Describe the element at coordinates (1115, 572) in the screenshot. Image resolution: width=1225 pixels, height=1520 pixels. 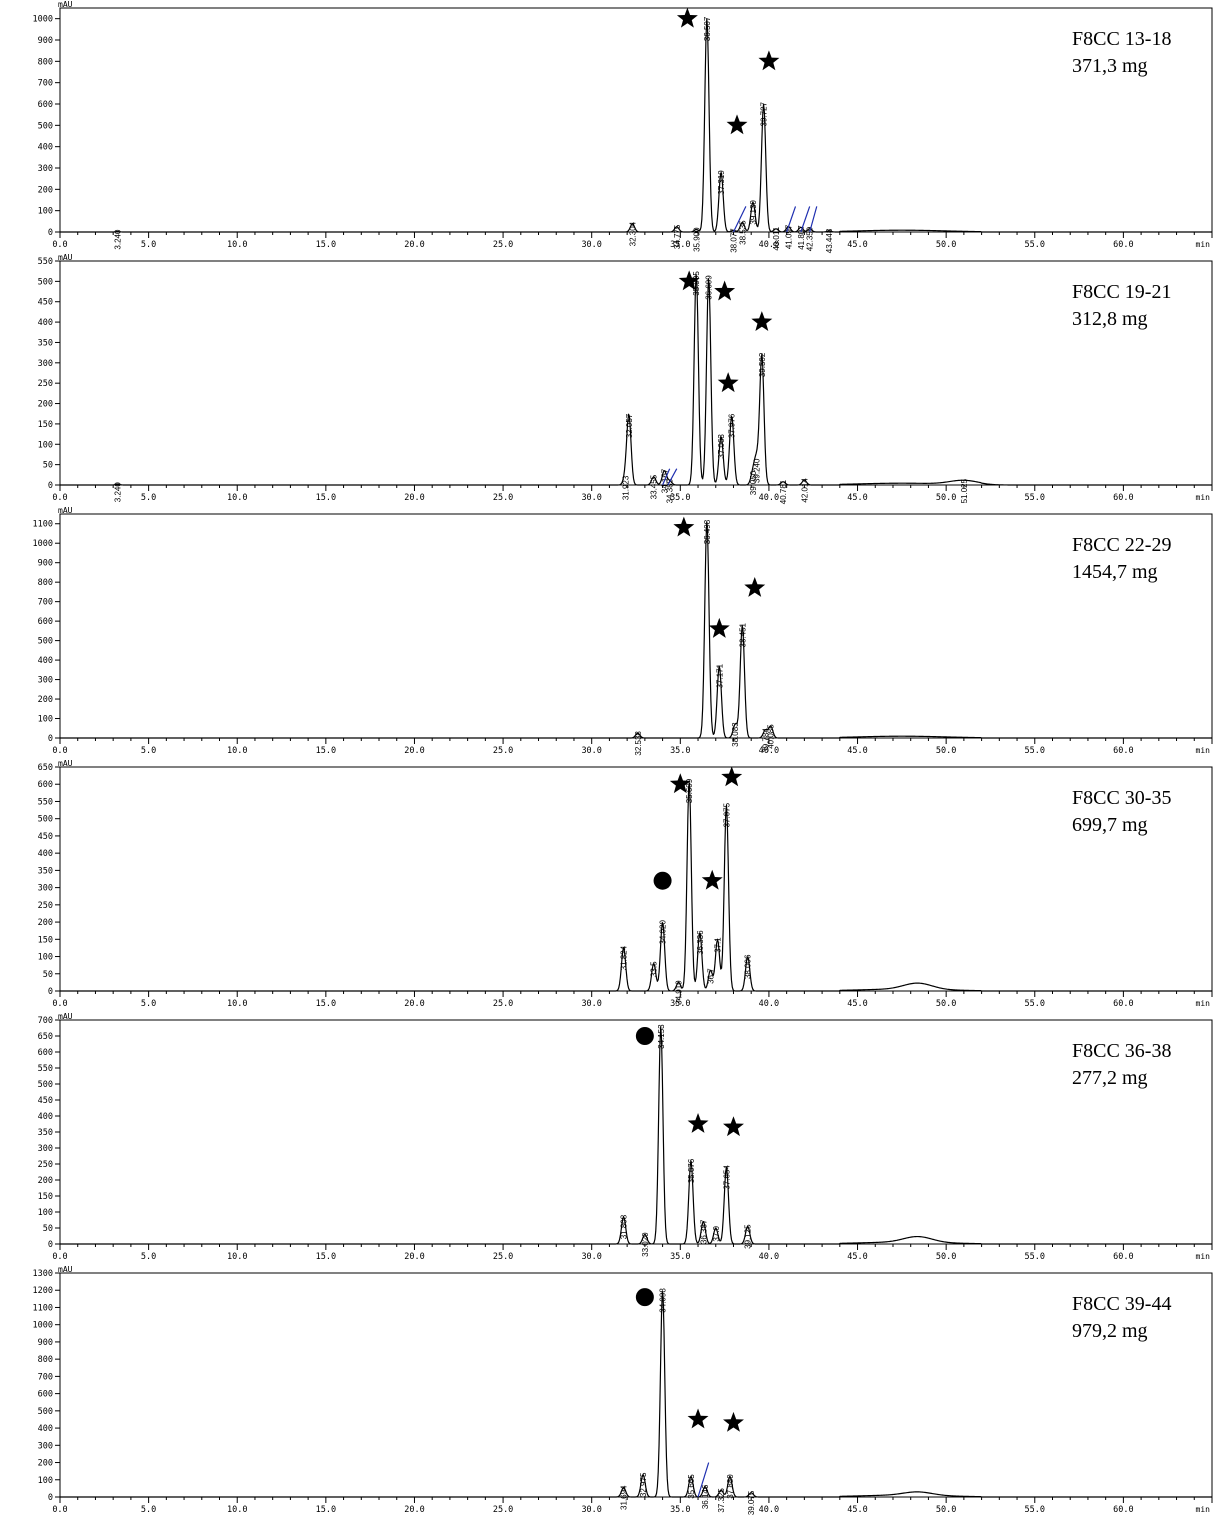
I see `fraction-mass: 1454,7 mg` at that location.